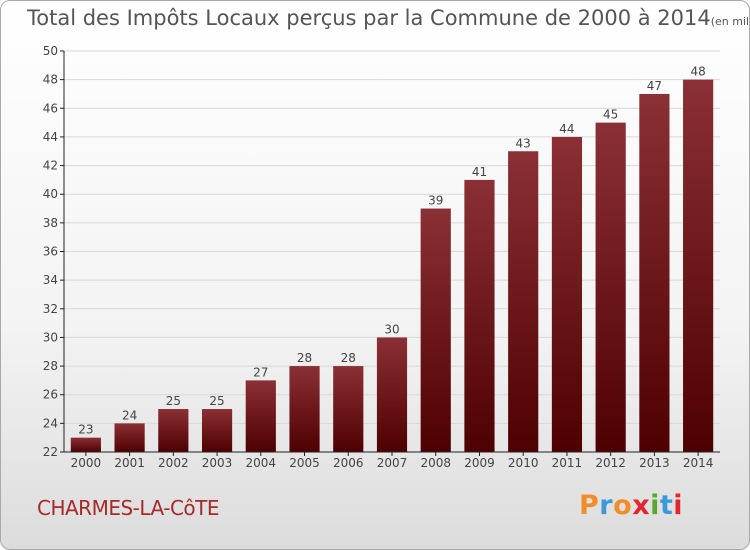 The image size is (750, 550). What do you see at coordinates (50, 137) in the screenshot?
I see `y-tick-label: 44` at bounding box center [50, 137].